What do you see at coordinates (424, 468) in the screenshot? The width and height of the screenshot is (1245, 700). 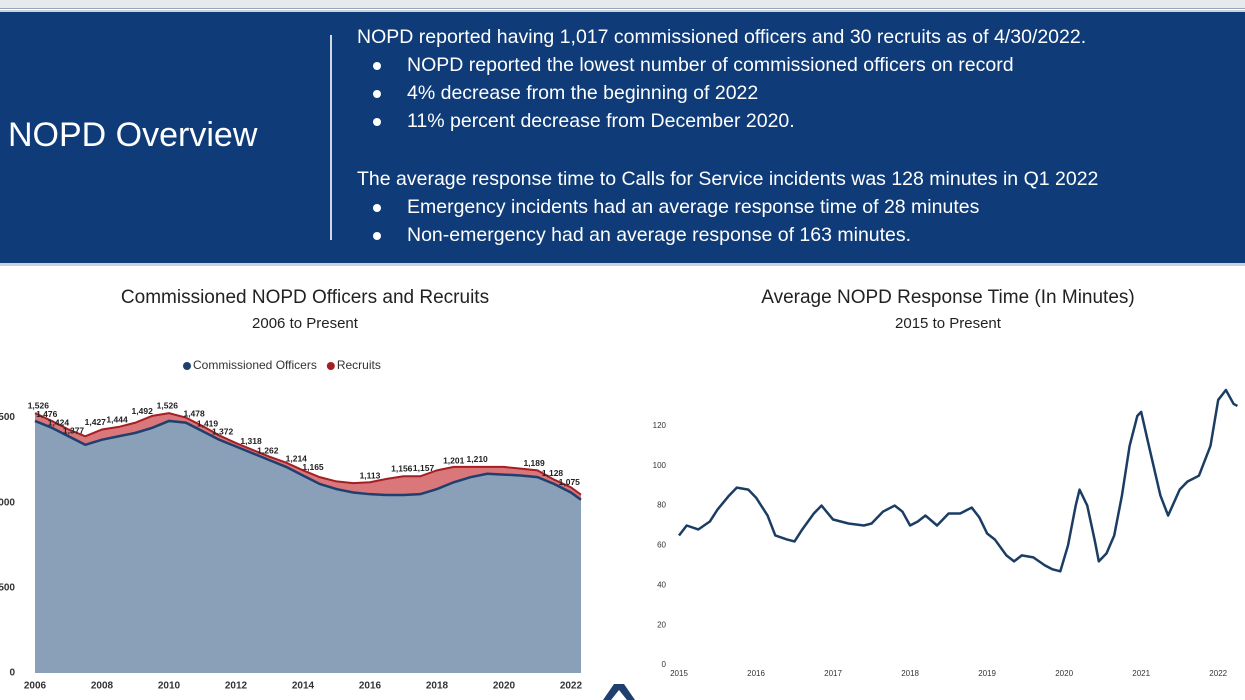 I see `data-label: 1,157` at bounding box center [424, 468].